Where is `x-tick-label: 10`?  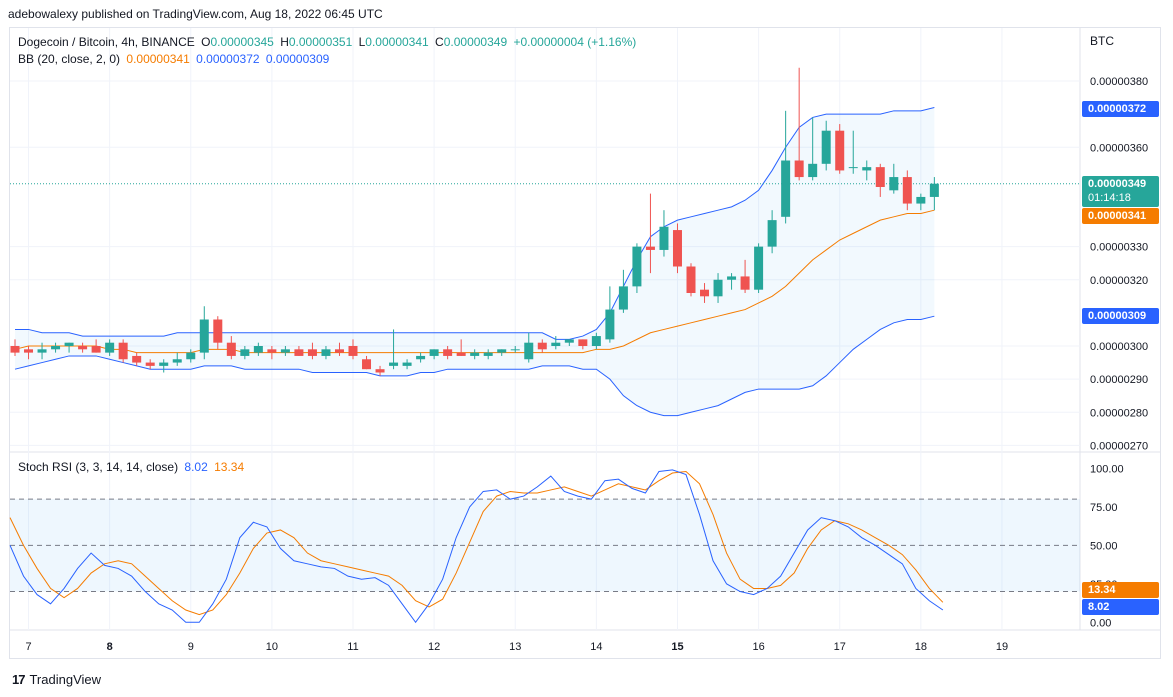 x-tick-label: 10 is located at coordinates (272, 647).